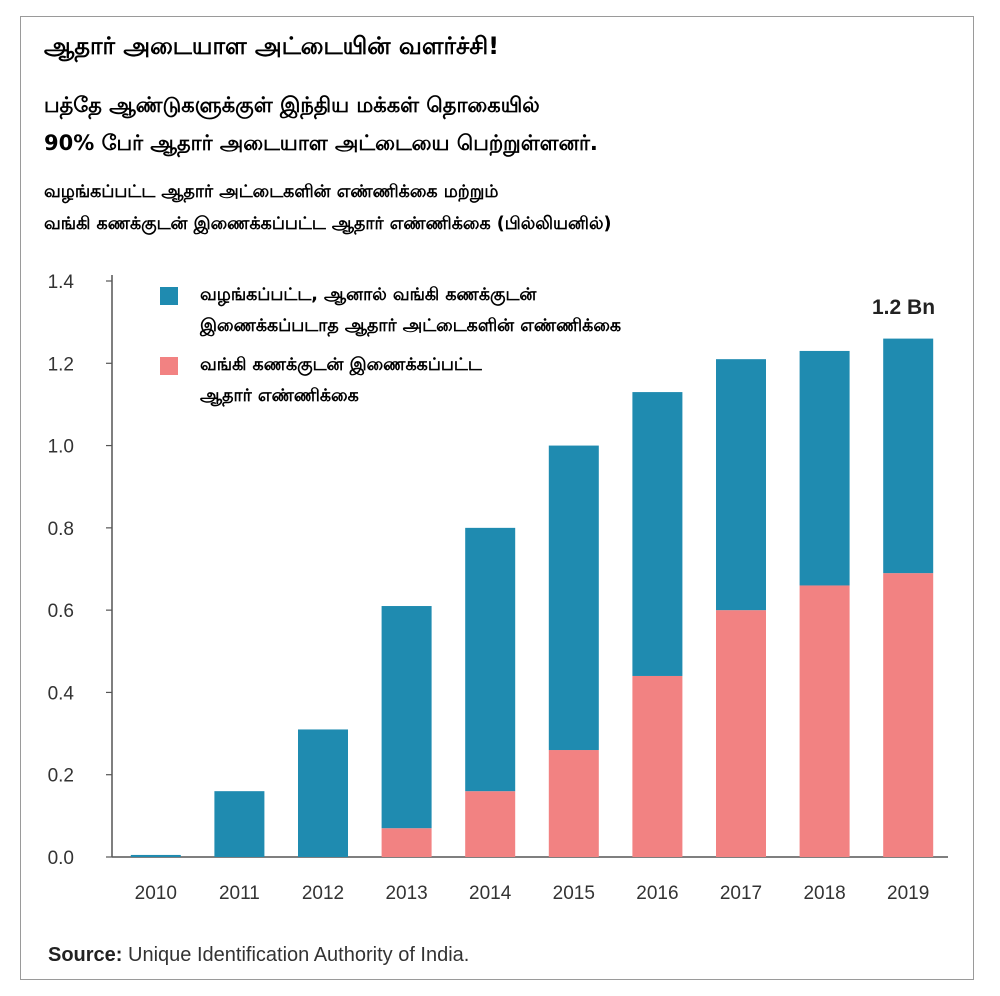  I want to click on x-tick-label: 2012, so click(323, 893).